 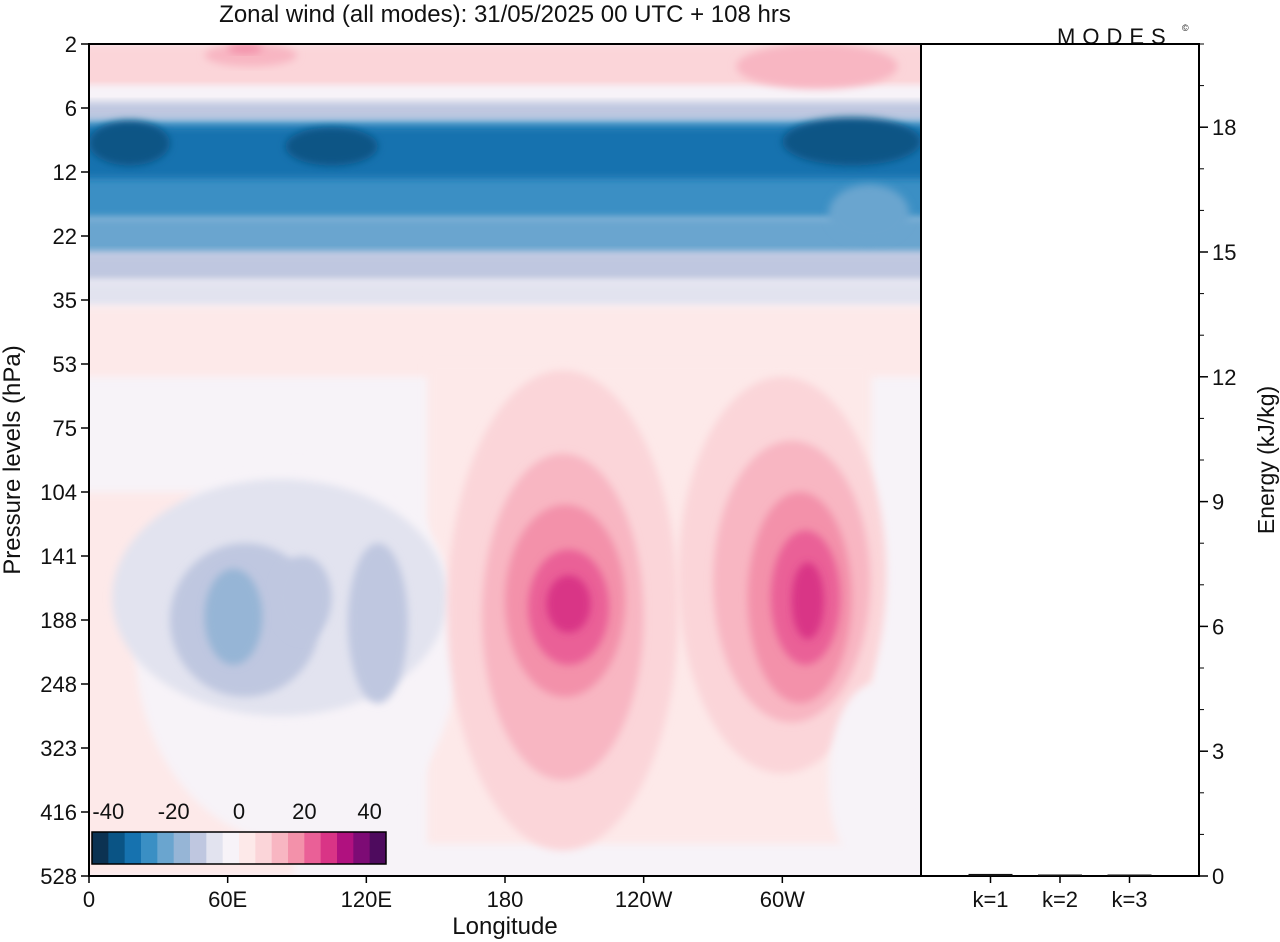 I want to click on energy-tick-label: 3, so click(x=1218, y=751).